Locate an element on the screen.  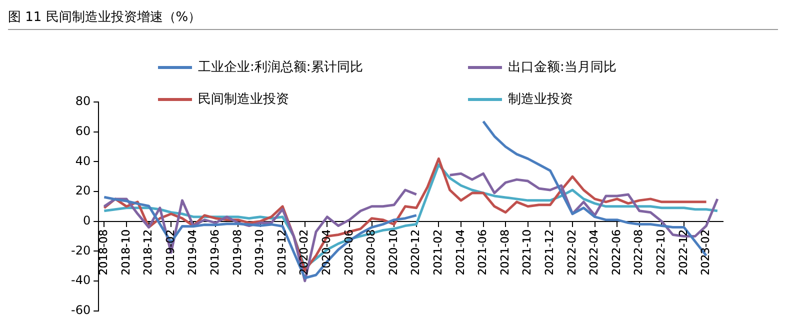
x-tick-label: 2022-06 is located at coordinates (616, 252).